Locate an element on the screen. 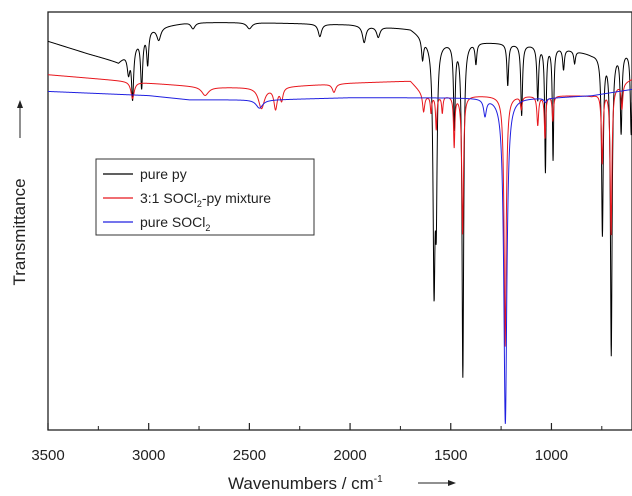 This screenshot has width=632, height=496. x-tick-label: 1500 is located at coordinates (450, 455).